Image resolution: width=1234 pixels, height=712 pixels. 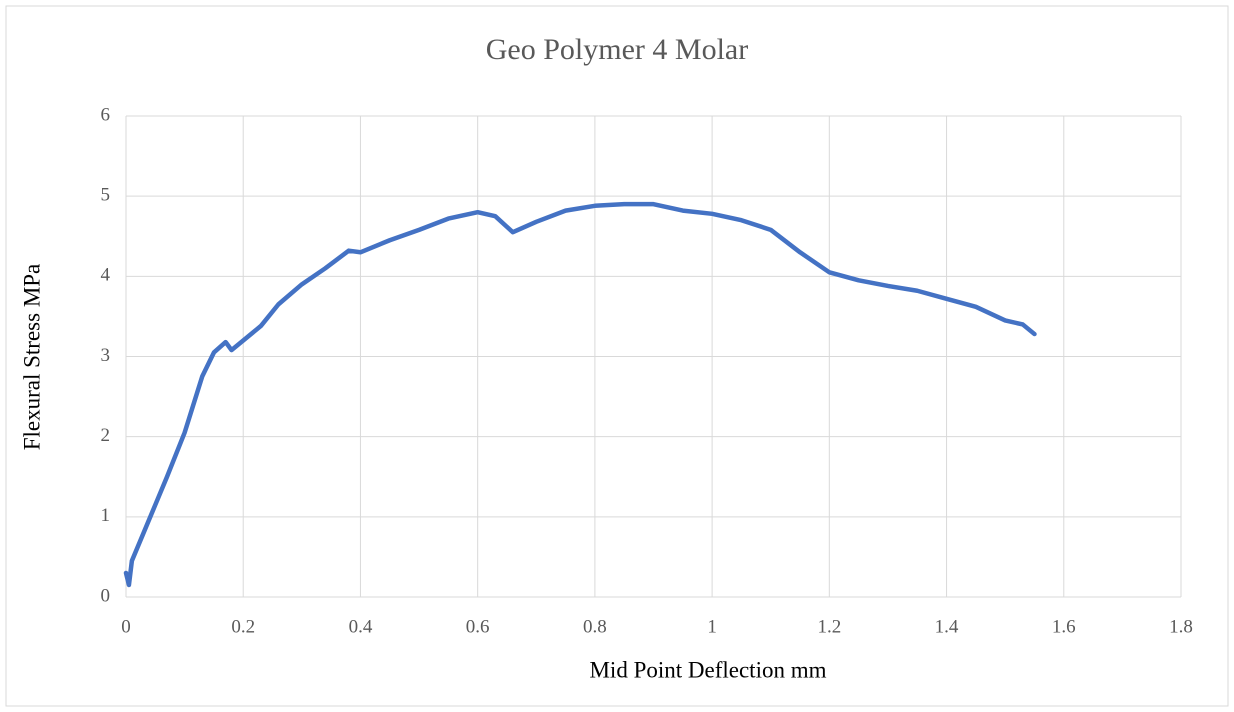 I want to click on y-tick-label: 1, so click(x=106, y=515).